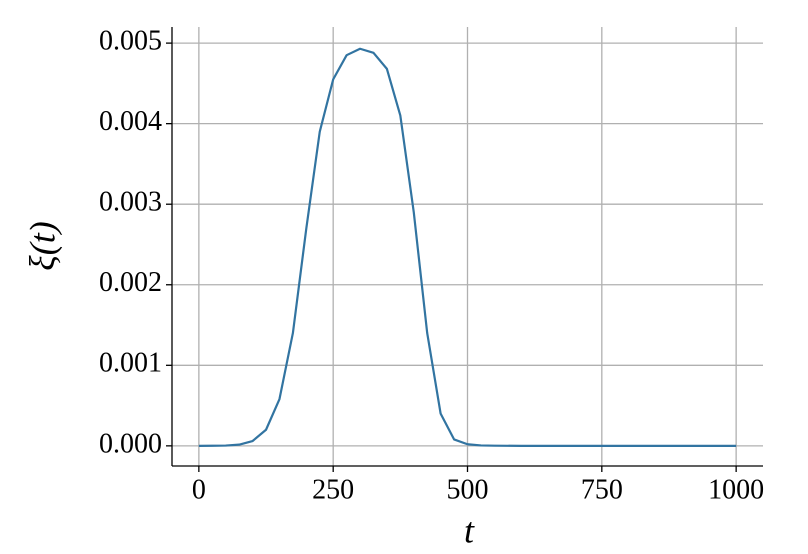 The height and width of the screenshot is (554, 808). What do you see at coordinates (199, 489) in the screenshot?
I see `x-tick-label: 0` at bounding box center [199, 489].